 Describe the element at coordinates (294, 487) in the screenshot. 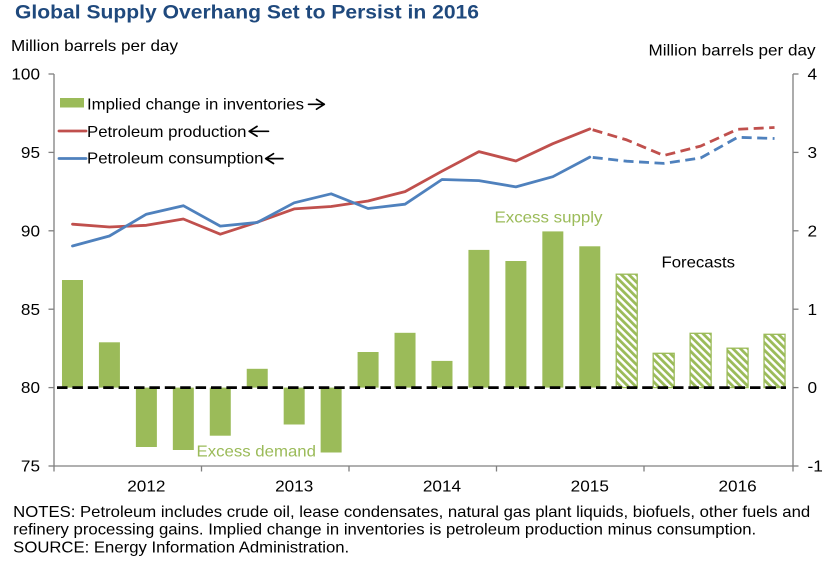

I see `svg-text: 2013` at that location.